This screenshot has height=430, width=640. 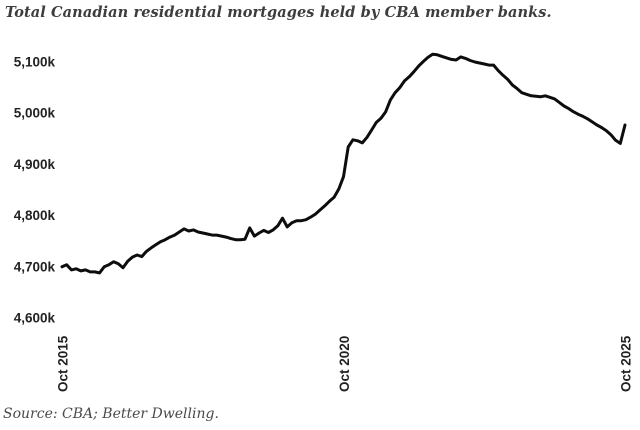 What do you see at coordinates (35, 318) in the screenshot?
I see `y-tick-label: 4,600k` at bounding box center [35, 318].